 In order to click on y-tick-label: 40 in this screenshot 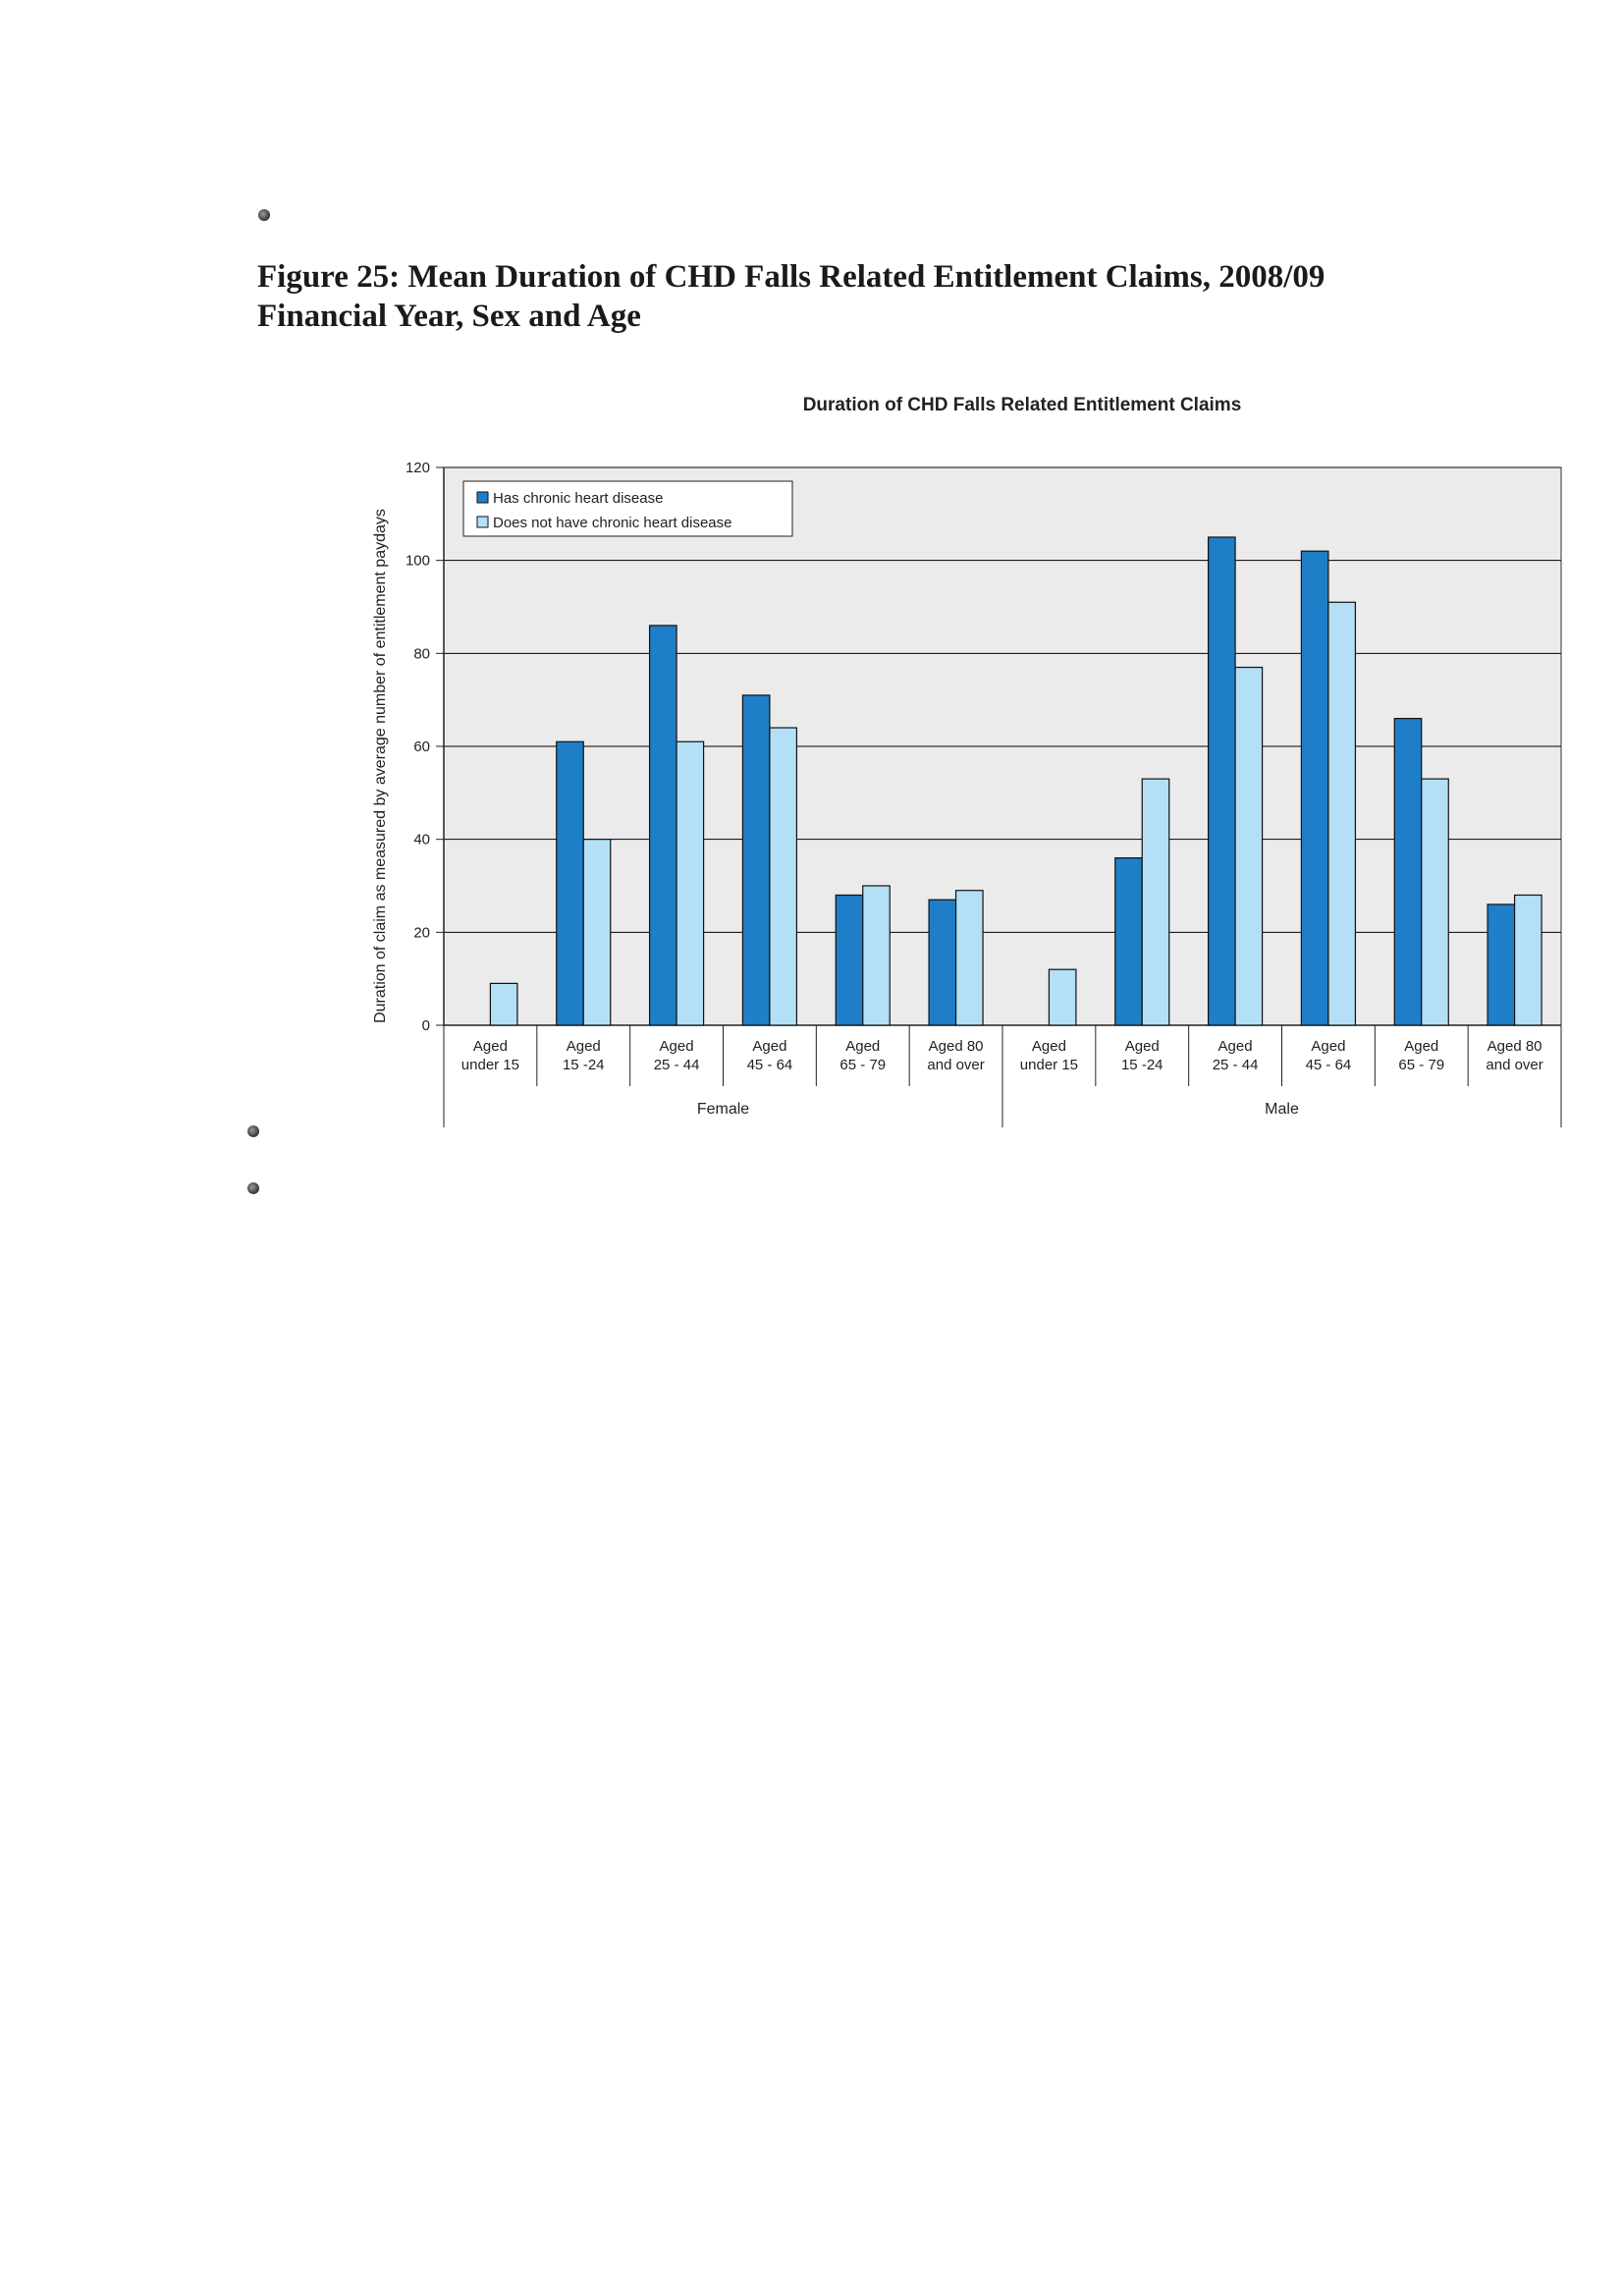, I will do `click(422, 840)`.